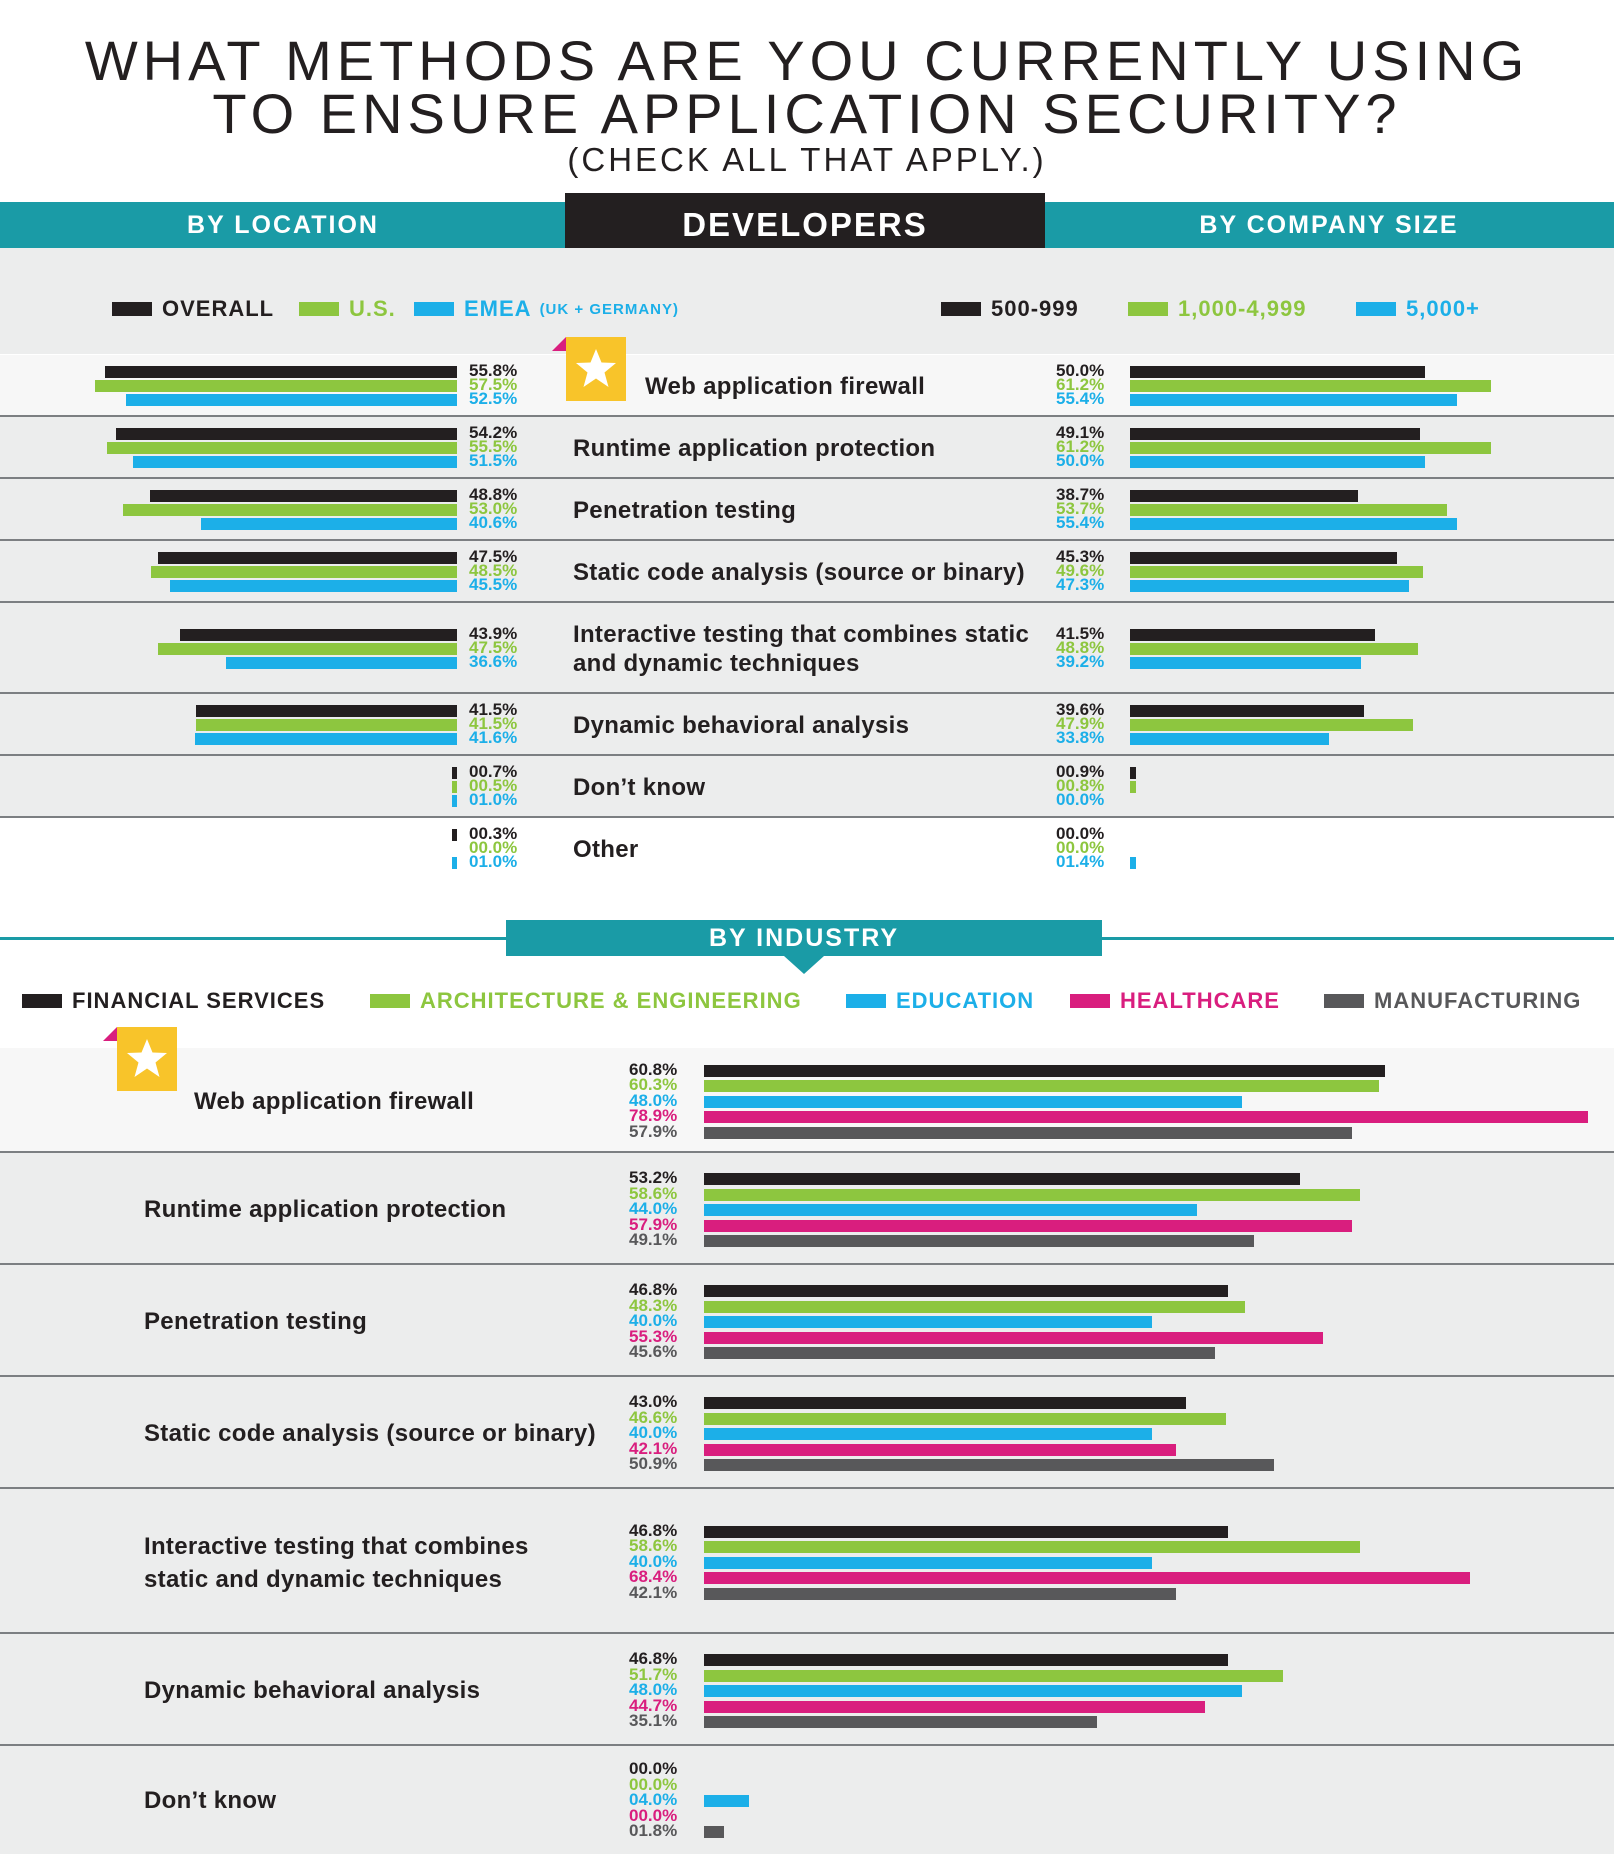  Describe the element at coordinates (1175, 1001) in the screenshot. I see `legend-healthcare: HEALTHCARE` at that location.